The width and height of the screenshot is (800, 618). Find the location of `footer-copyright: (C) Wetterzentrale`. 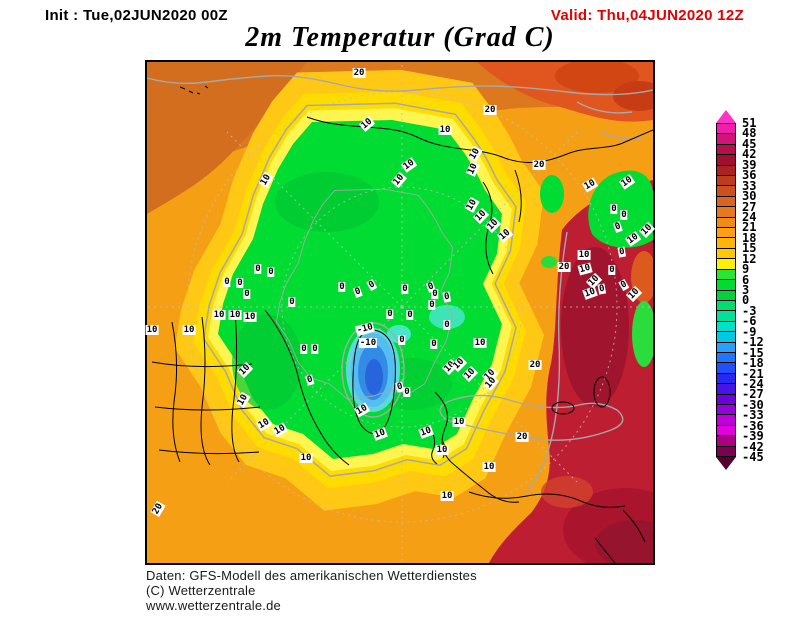

footer-copyright: (C) Wetterzentrale is located at coordinates (201, 590).